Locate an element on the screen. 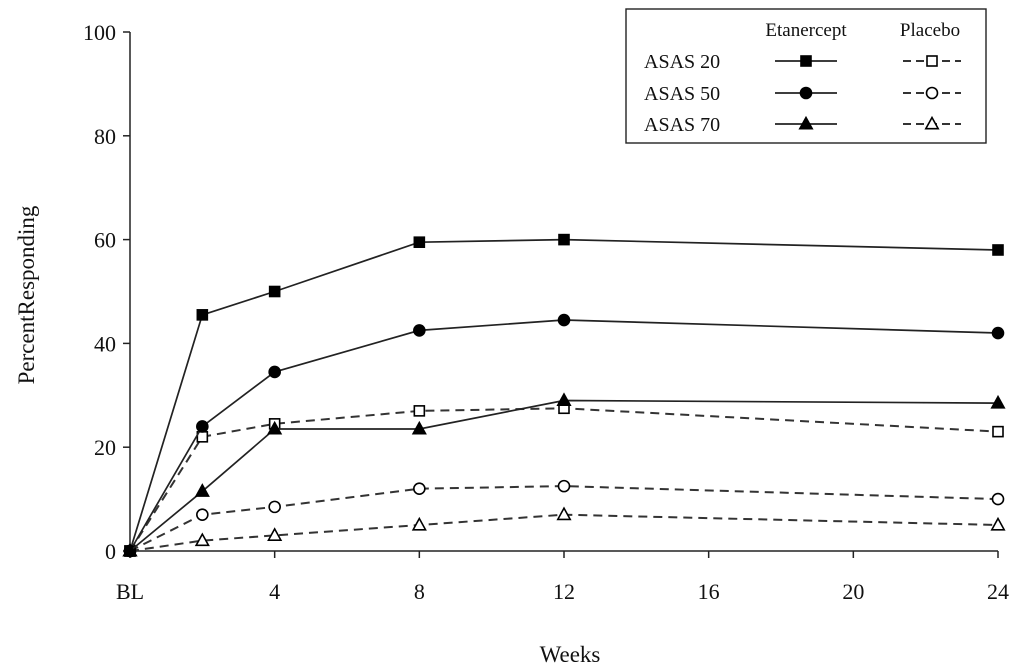  series-placebo-asas70-line is located at coordinates (564, 532).